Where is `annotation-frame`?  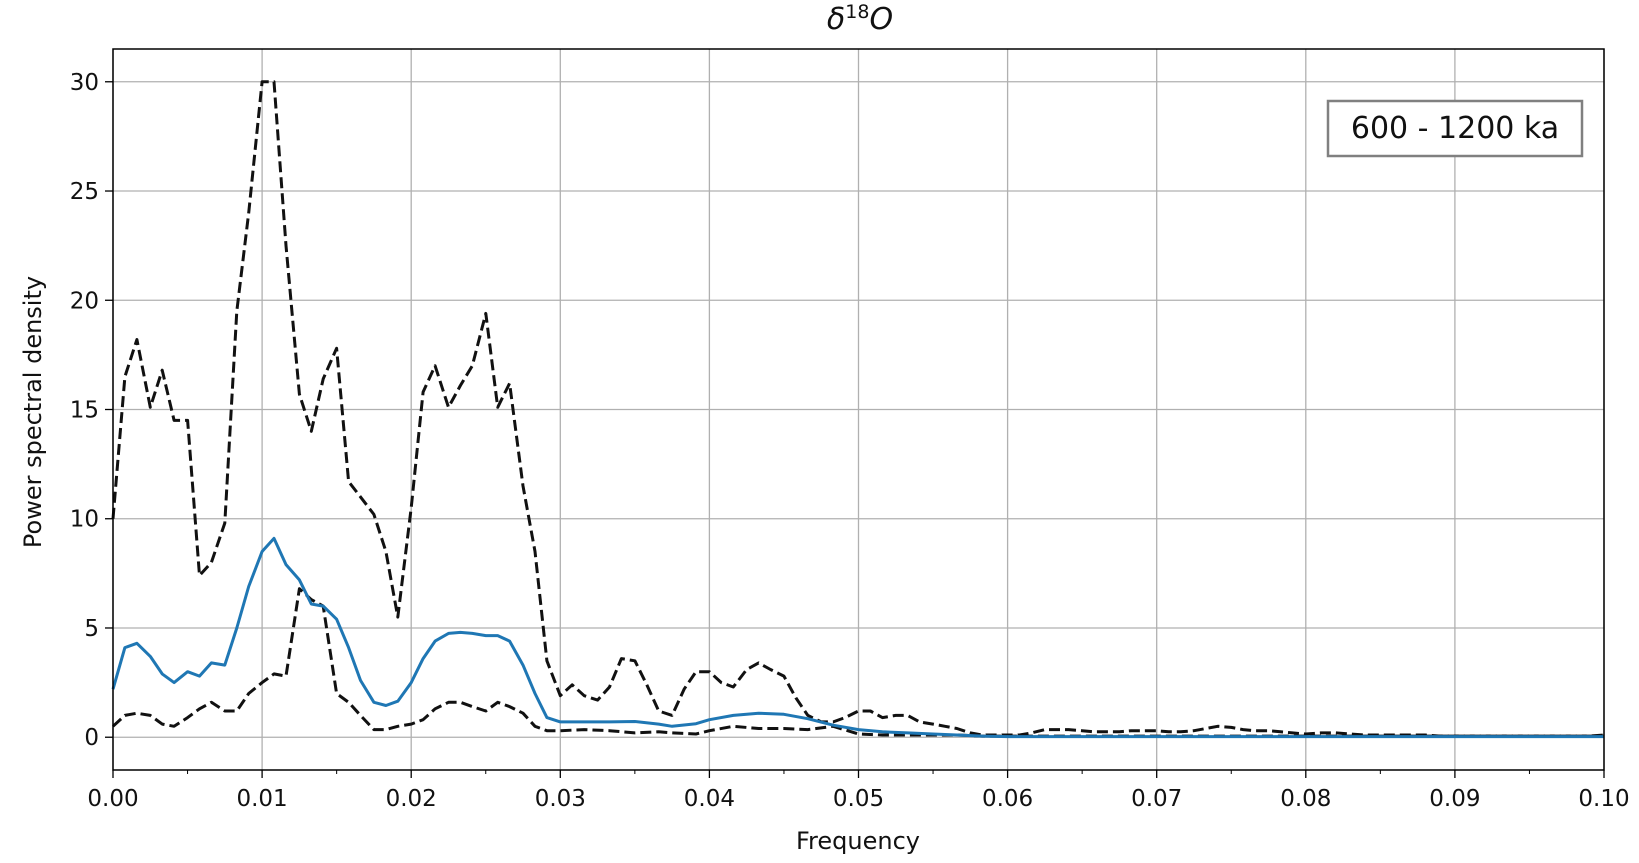 annotation-frame is located at coordinates (1455, 128).